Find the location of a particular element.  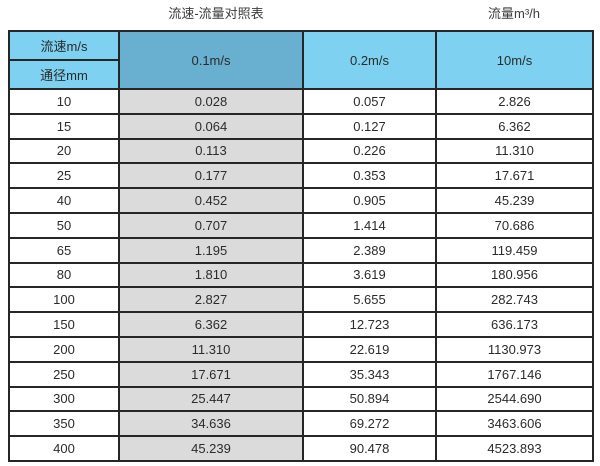

page-title: 流速-流量对照表 is located at coordinates (216, 13).